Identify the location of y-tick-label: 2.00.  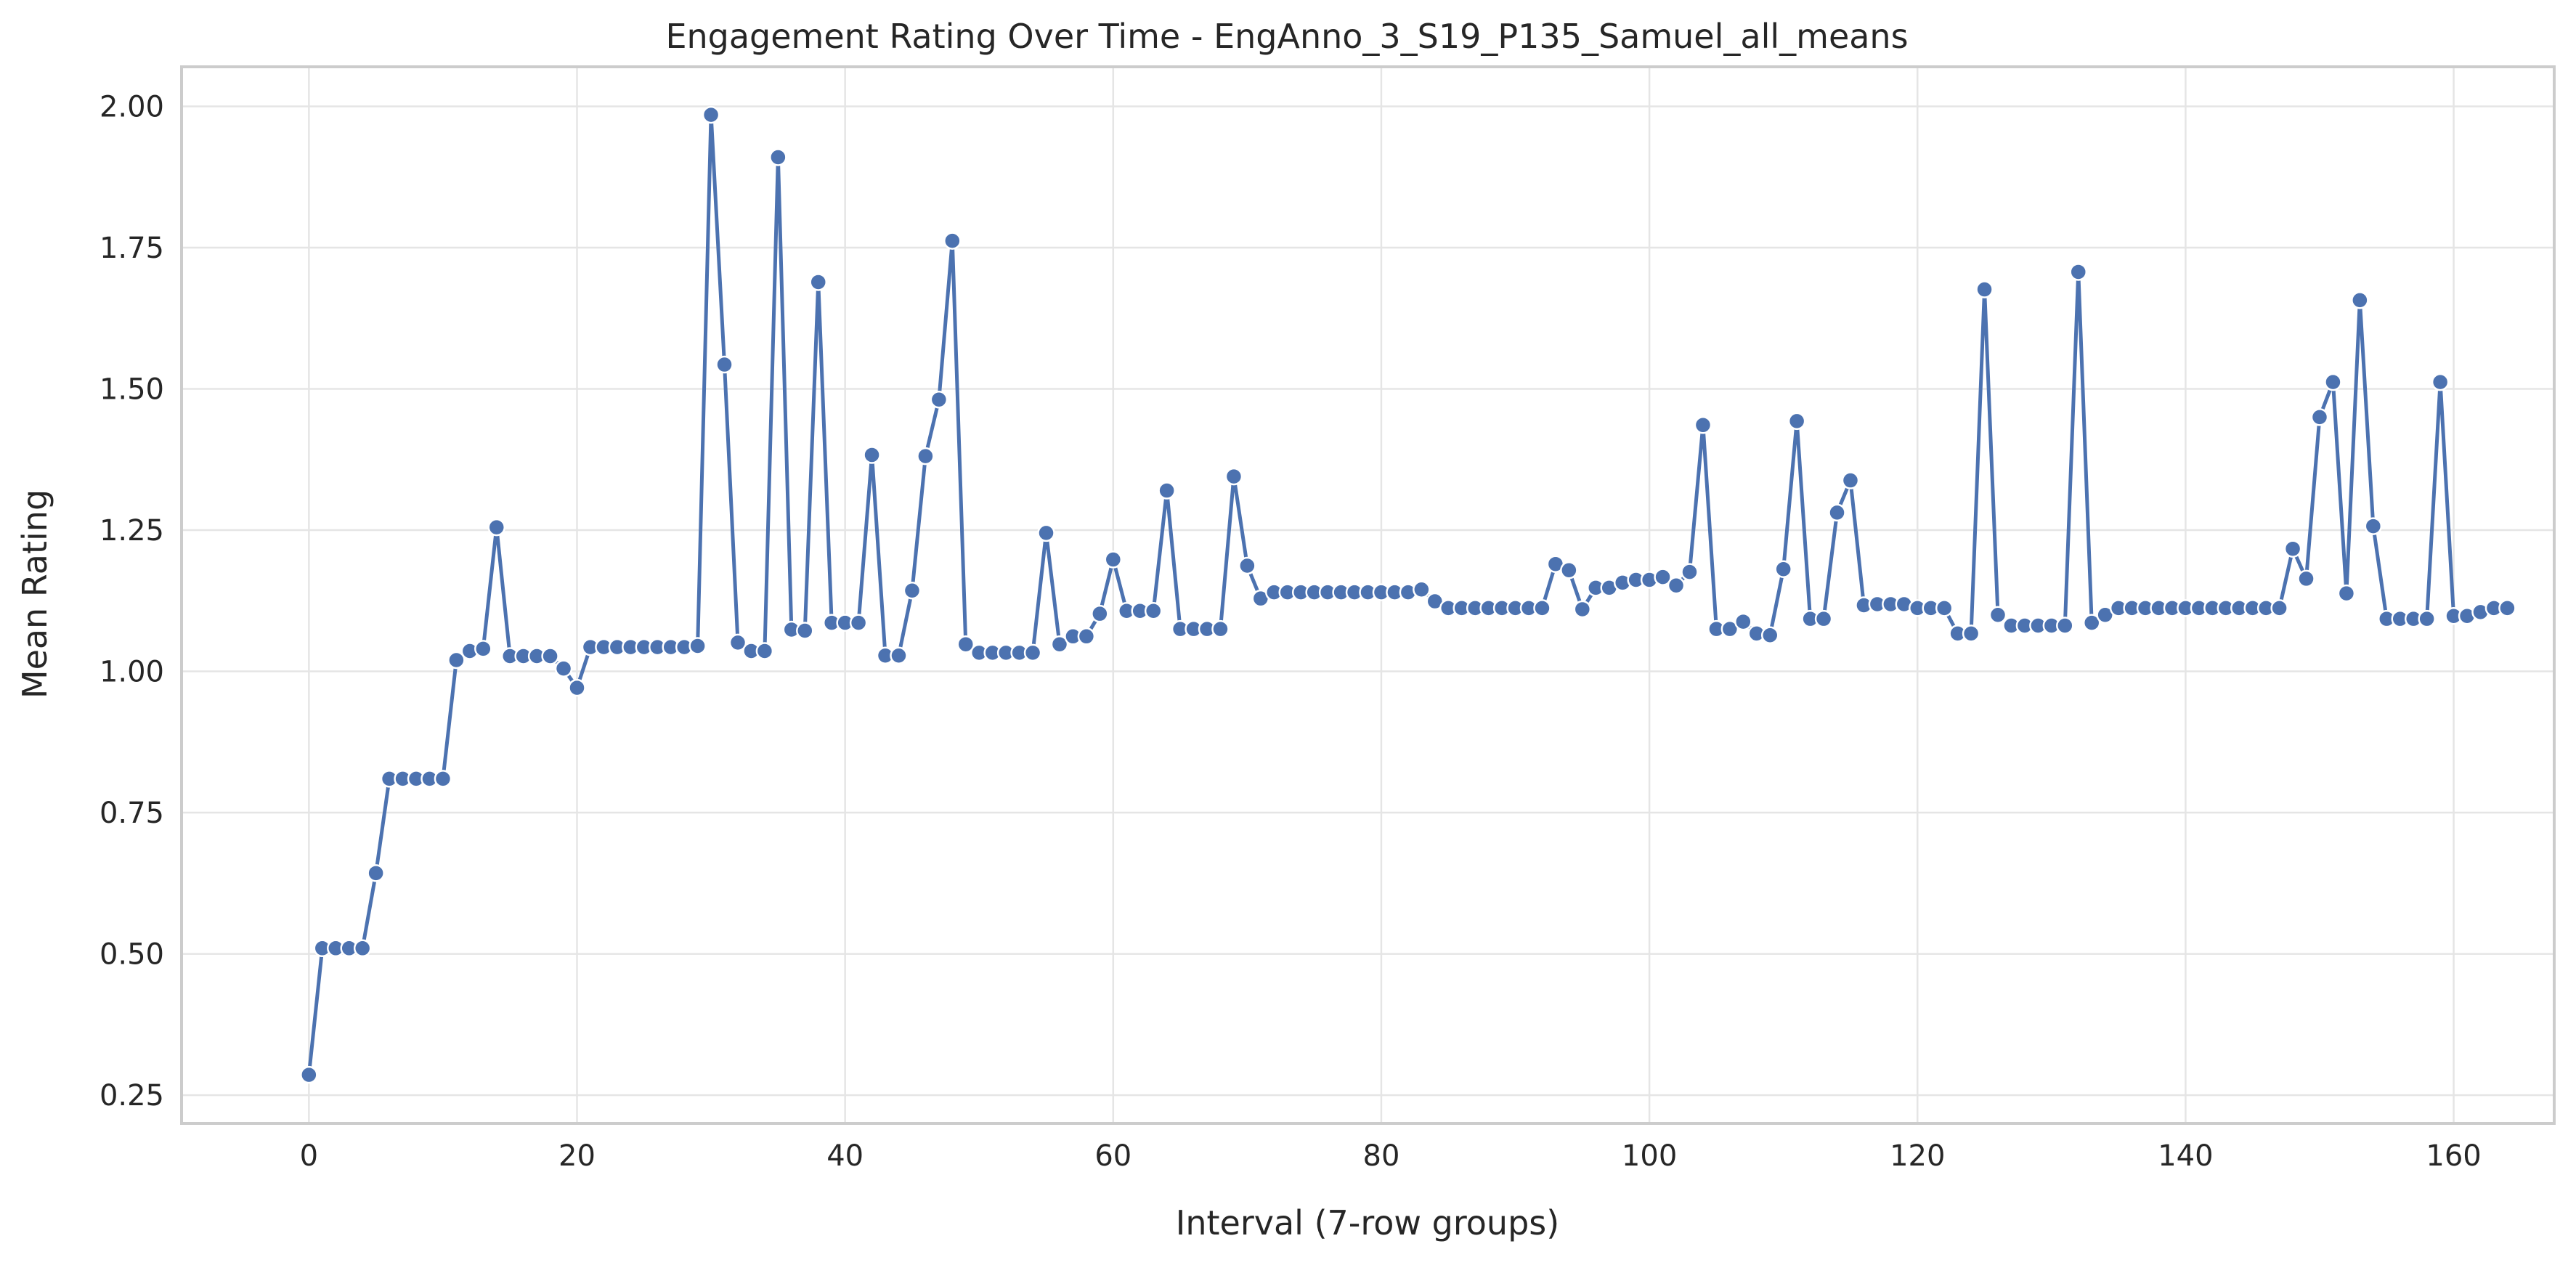
(131, 107).